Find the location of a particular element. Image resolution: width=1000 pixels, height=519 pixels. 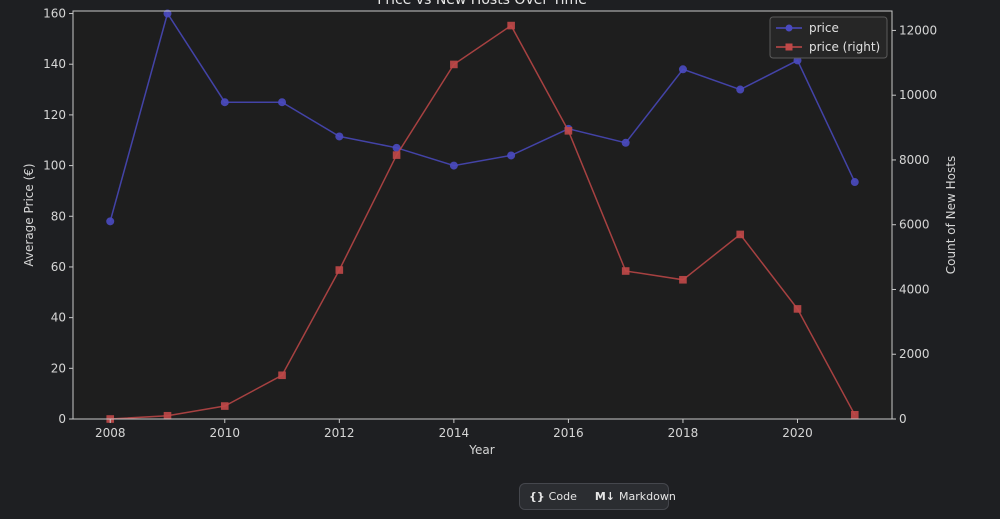

y2-tick-label-6000: 6000 is located at coordinates (914, 225).